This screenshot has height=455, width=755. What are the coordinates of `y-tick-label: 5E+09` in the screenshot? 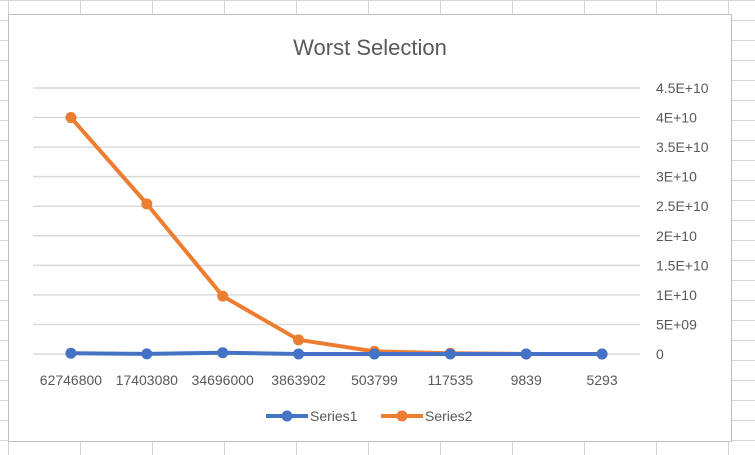 It's located at (676, 324).